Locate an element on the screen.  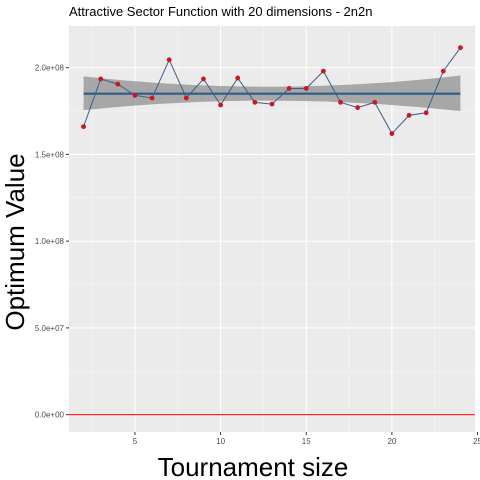
x-axis-ticks: 5 10 15 20 25 is located at coordinates (306, 439).